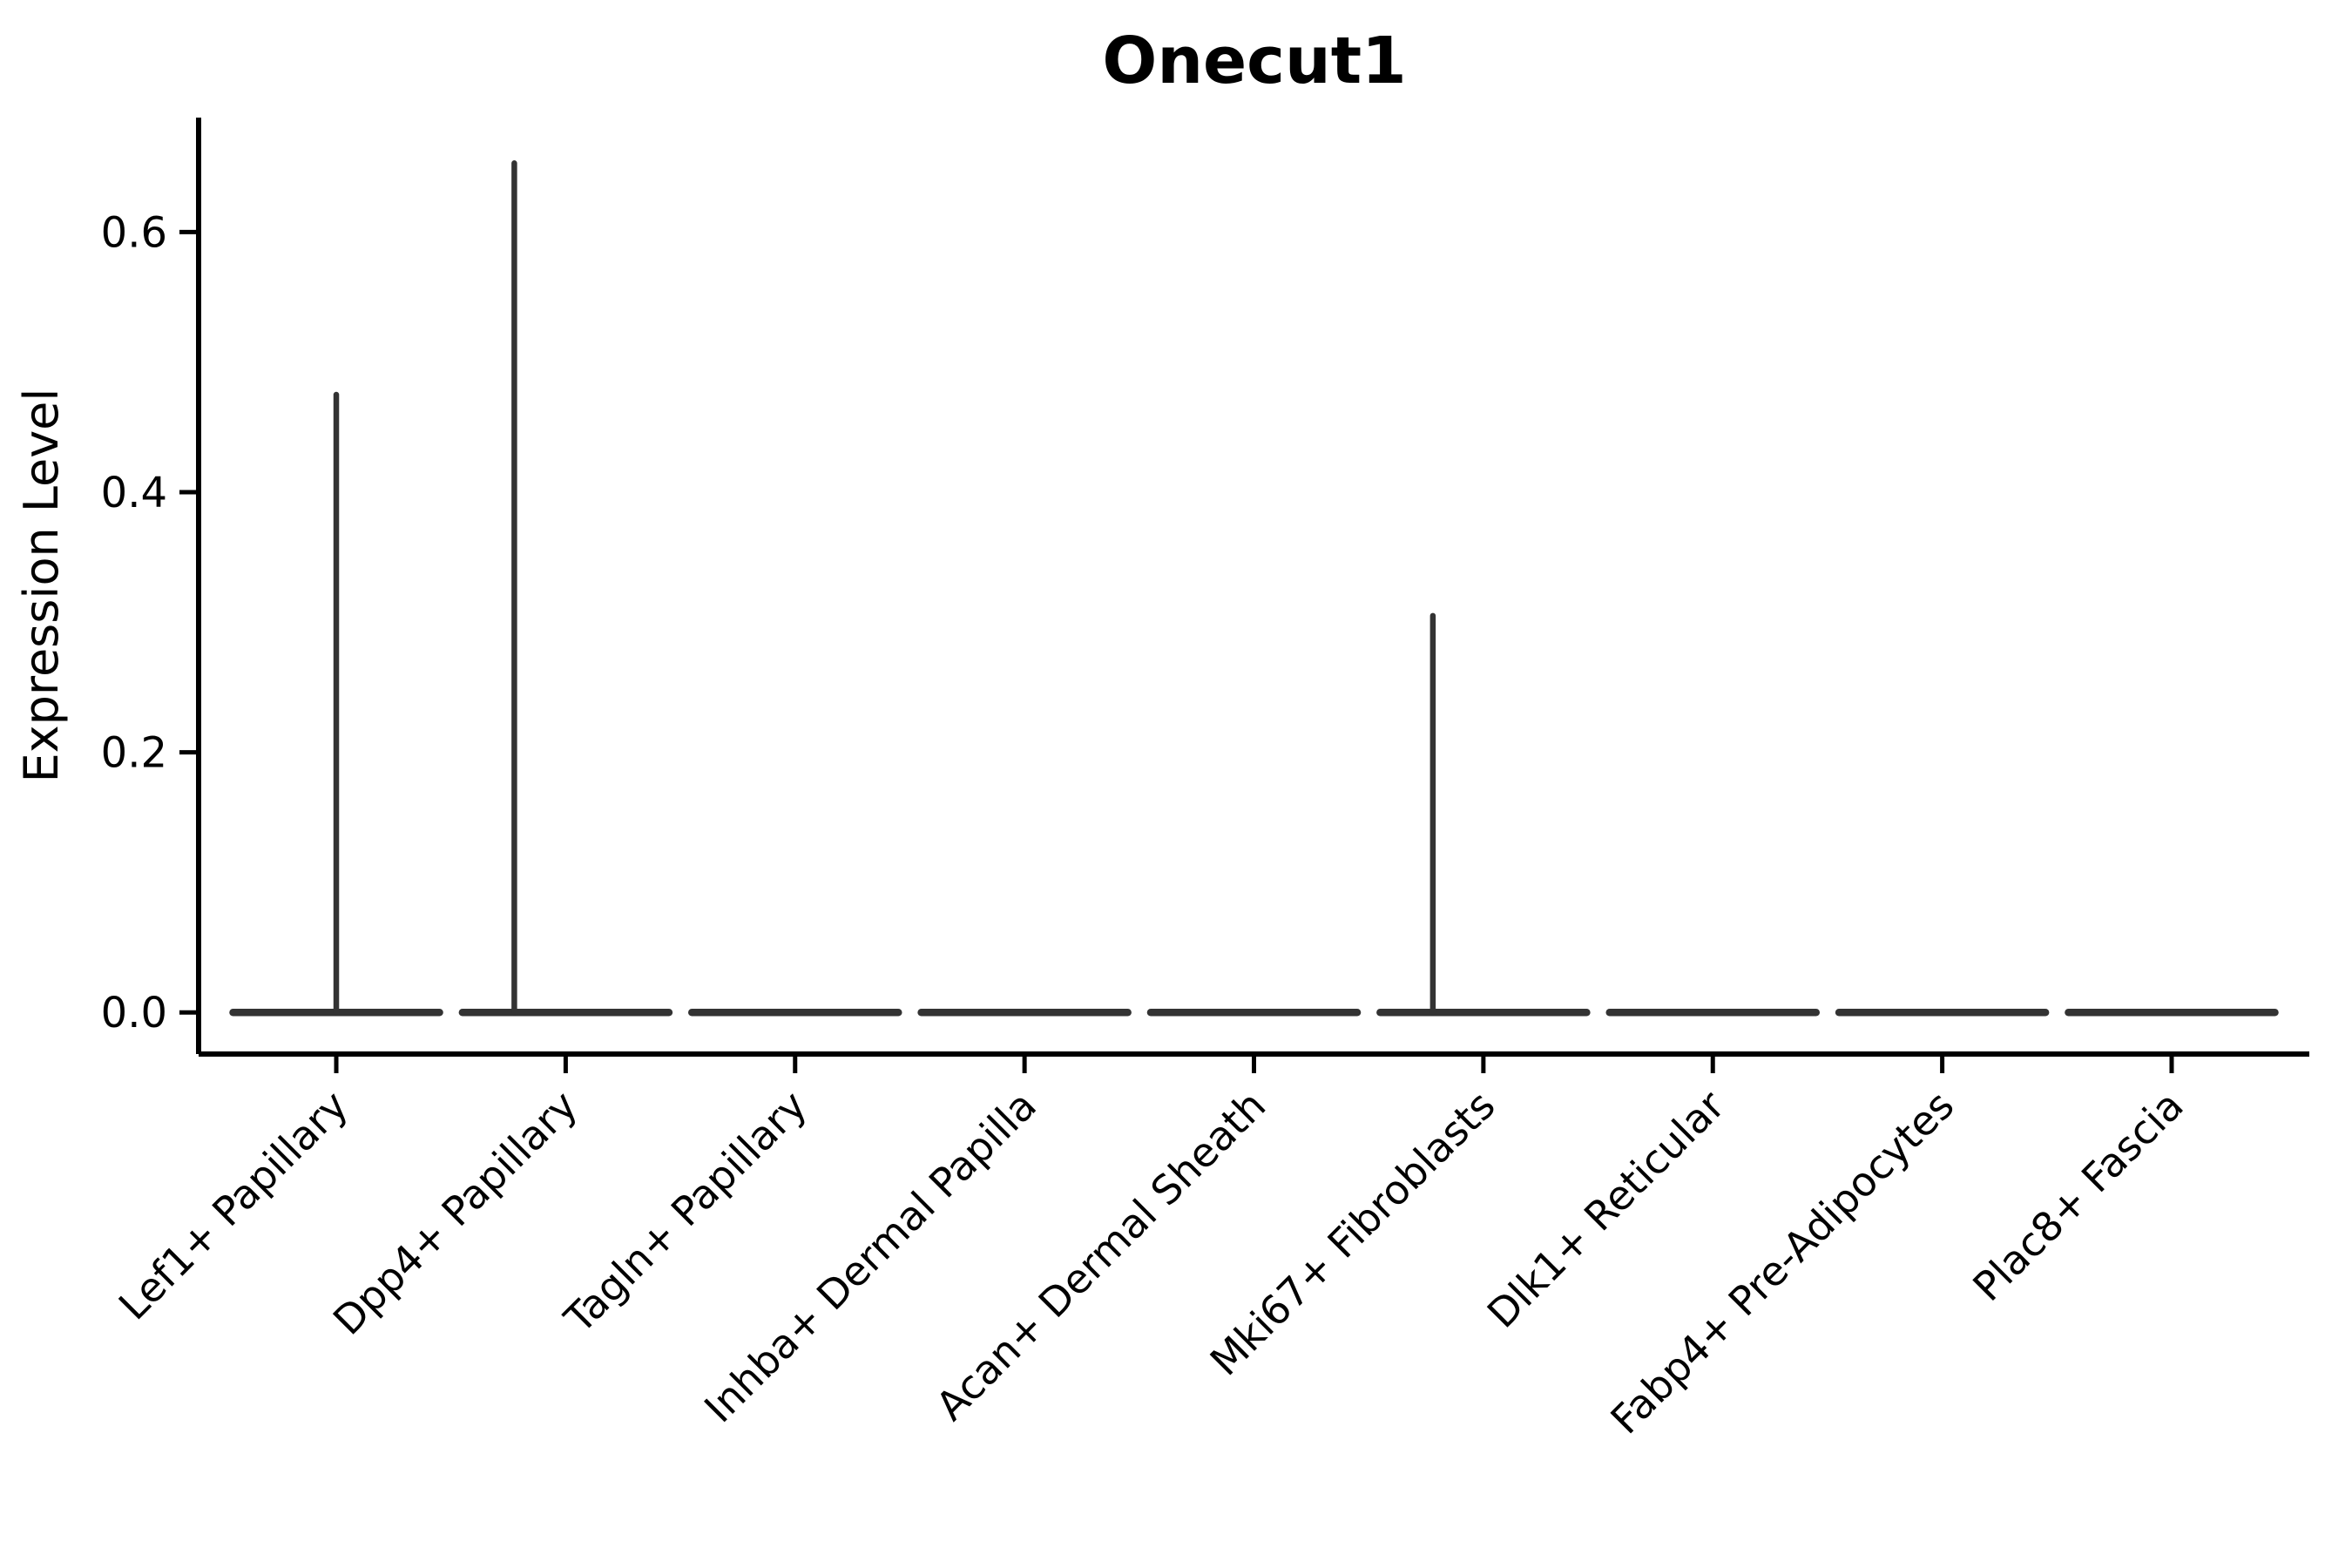 The image size is (2352, 1568). Describe the element at coordinates (1254, 61) in the screenshot. I see `plot-title: Onecut1` at that location.